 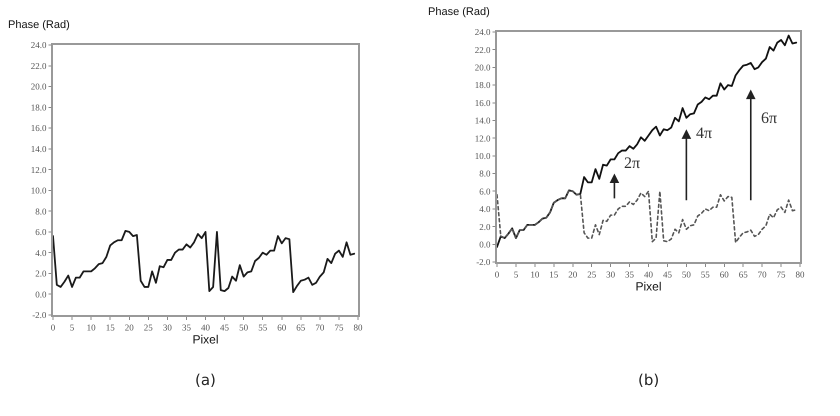 What do you see at coordinates (649, 380) in the screenshot?
I see `text: (b)` at bounding box center [649, 380].